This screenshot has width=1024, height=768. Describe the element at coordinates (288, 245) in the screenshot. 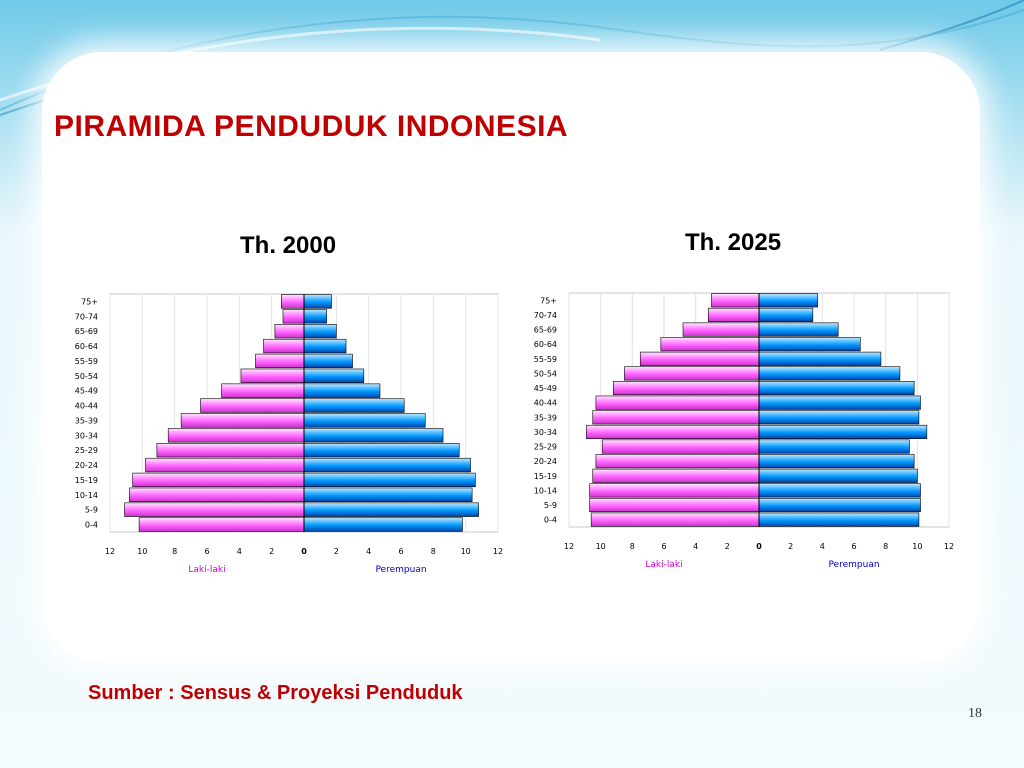

I see `chart-title-2000: Th. 2000` at that location.